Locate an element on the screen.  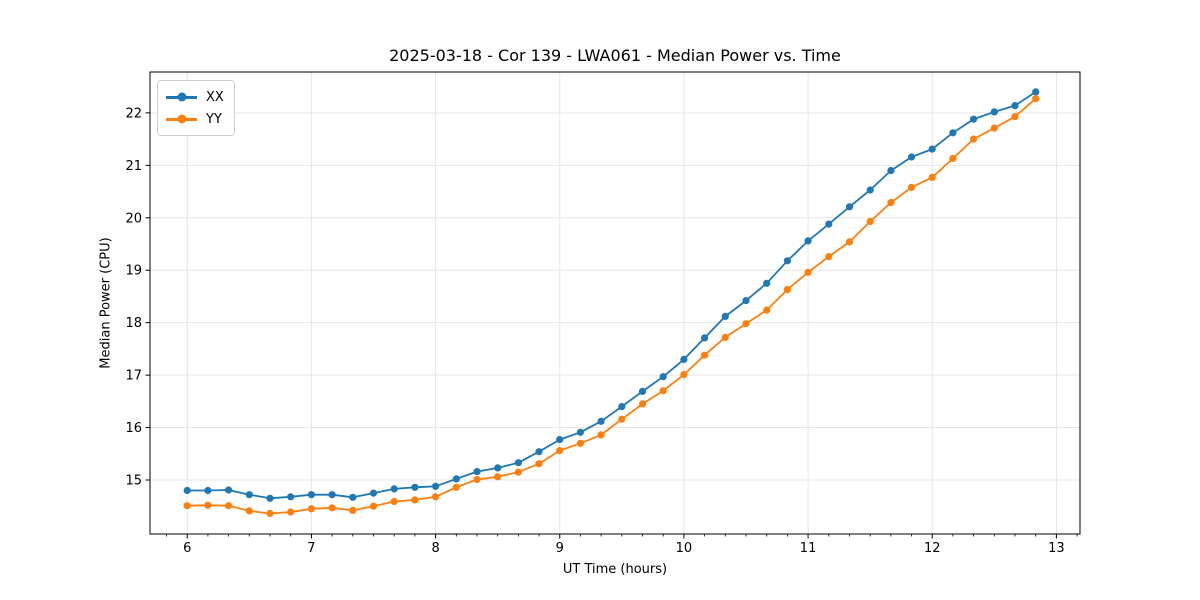
x-tick-label: 6 is located at coordinates (187, 548).